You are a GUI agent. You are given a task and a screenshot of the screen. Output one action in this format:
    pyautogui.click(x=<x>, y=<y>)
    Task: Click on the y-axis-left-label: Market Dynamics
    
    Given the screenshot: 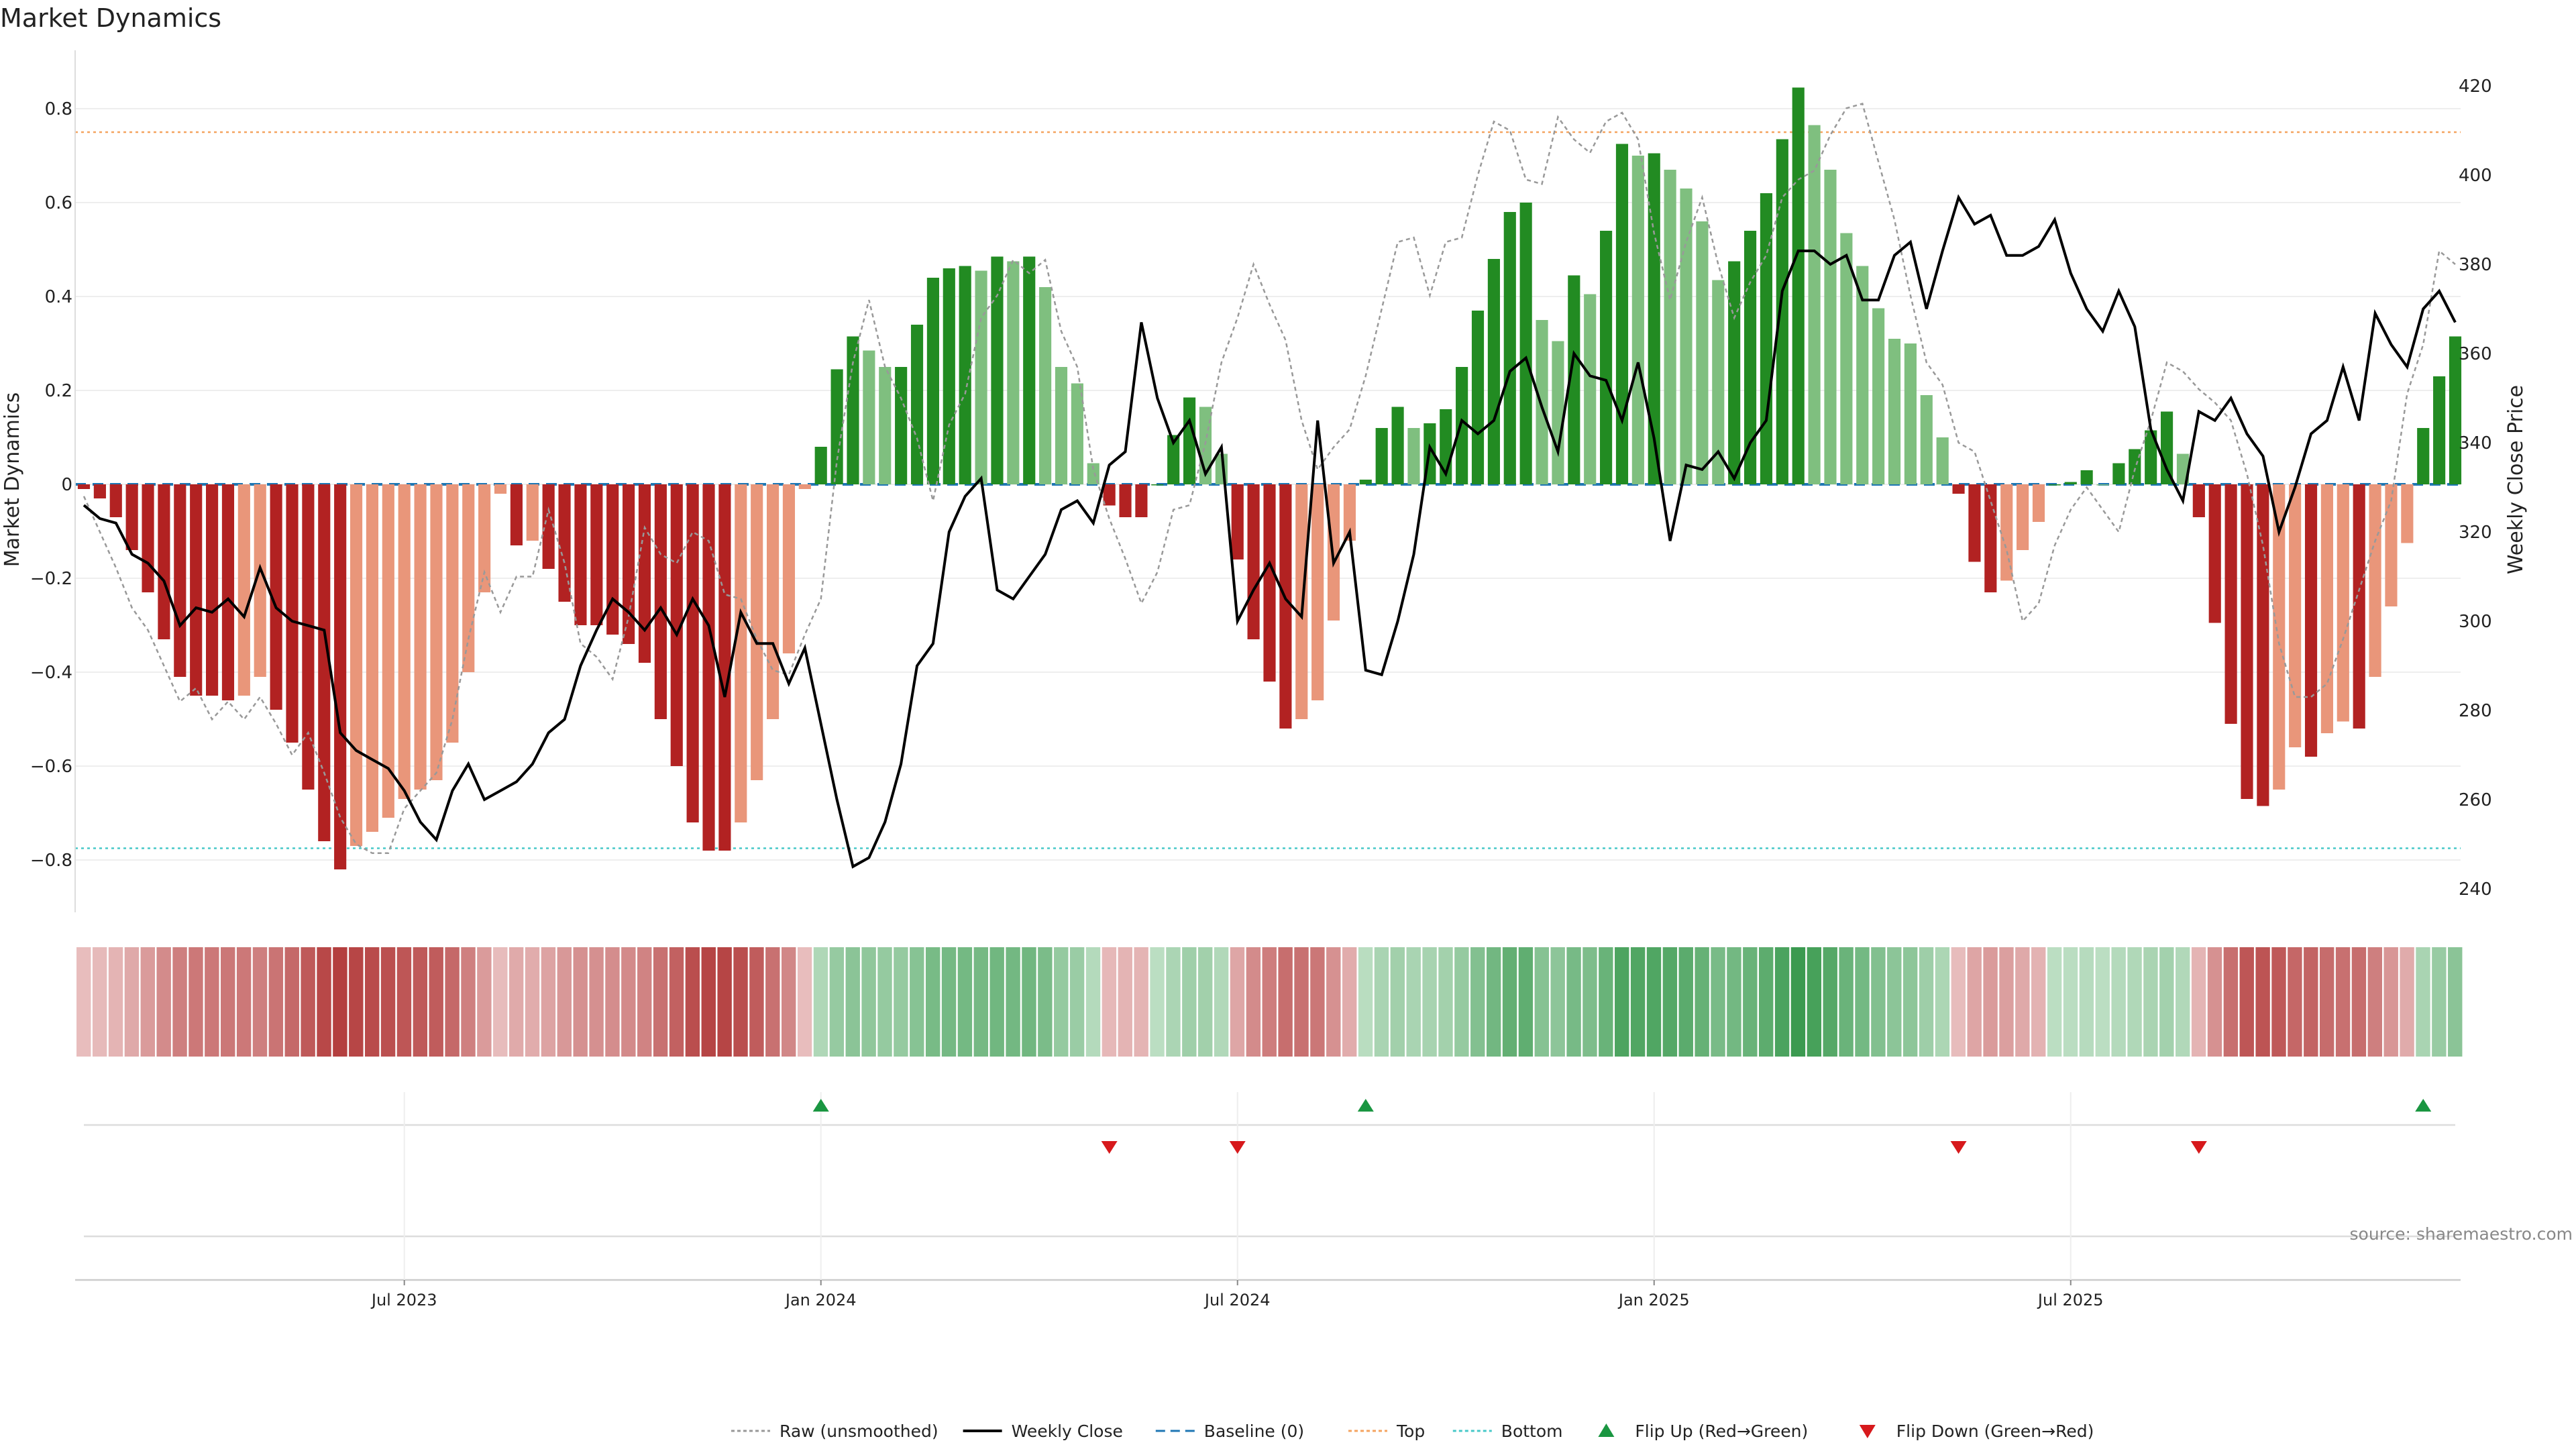 What is the action you would take?
    pyautogui.click(x=12, y=480)
    